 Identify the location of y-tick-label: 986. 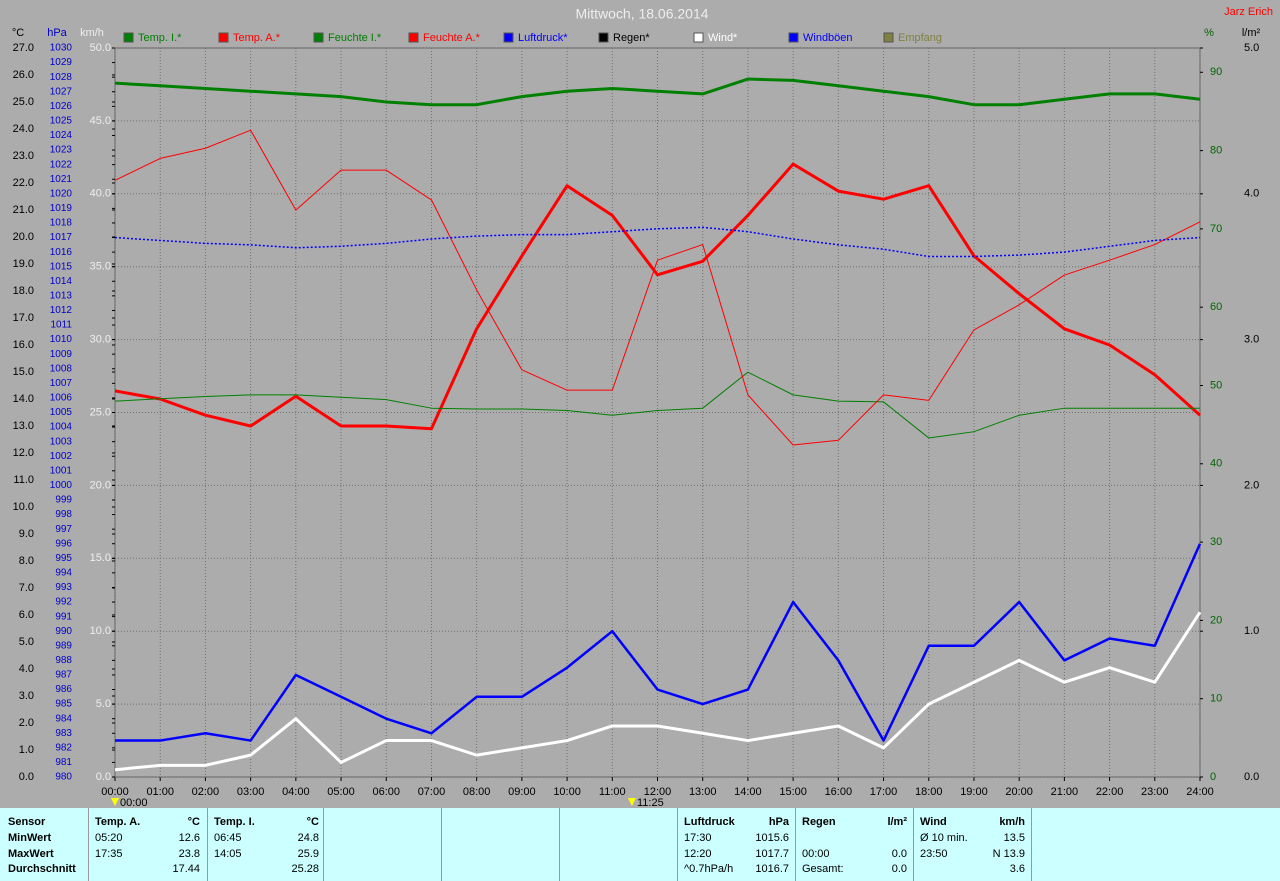
(63, 689).